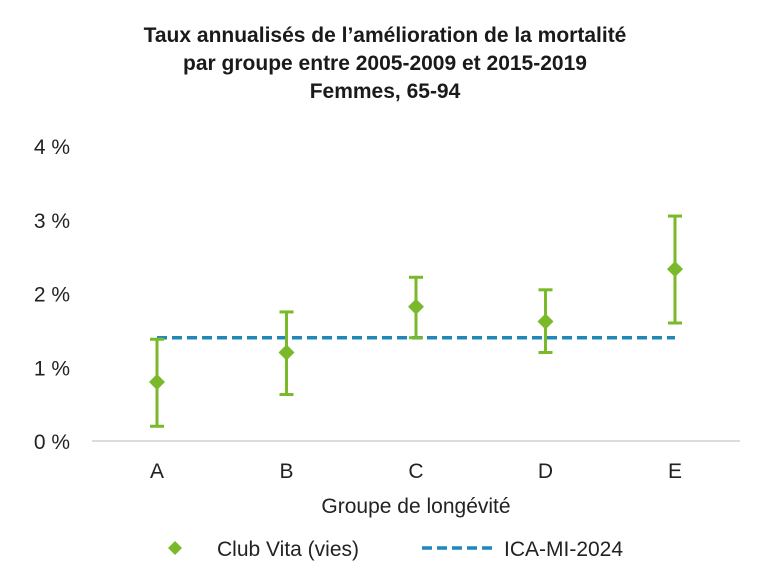 This screenshot has height=587, width=770. I want to click on x-tick-label: A, so click(157, 471).